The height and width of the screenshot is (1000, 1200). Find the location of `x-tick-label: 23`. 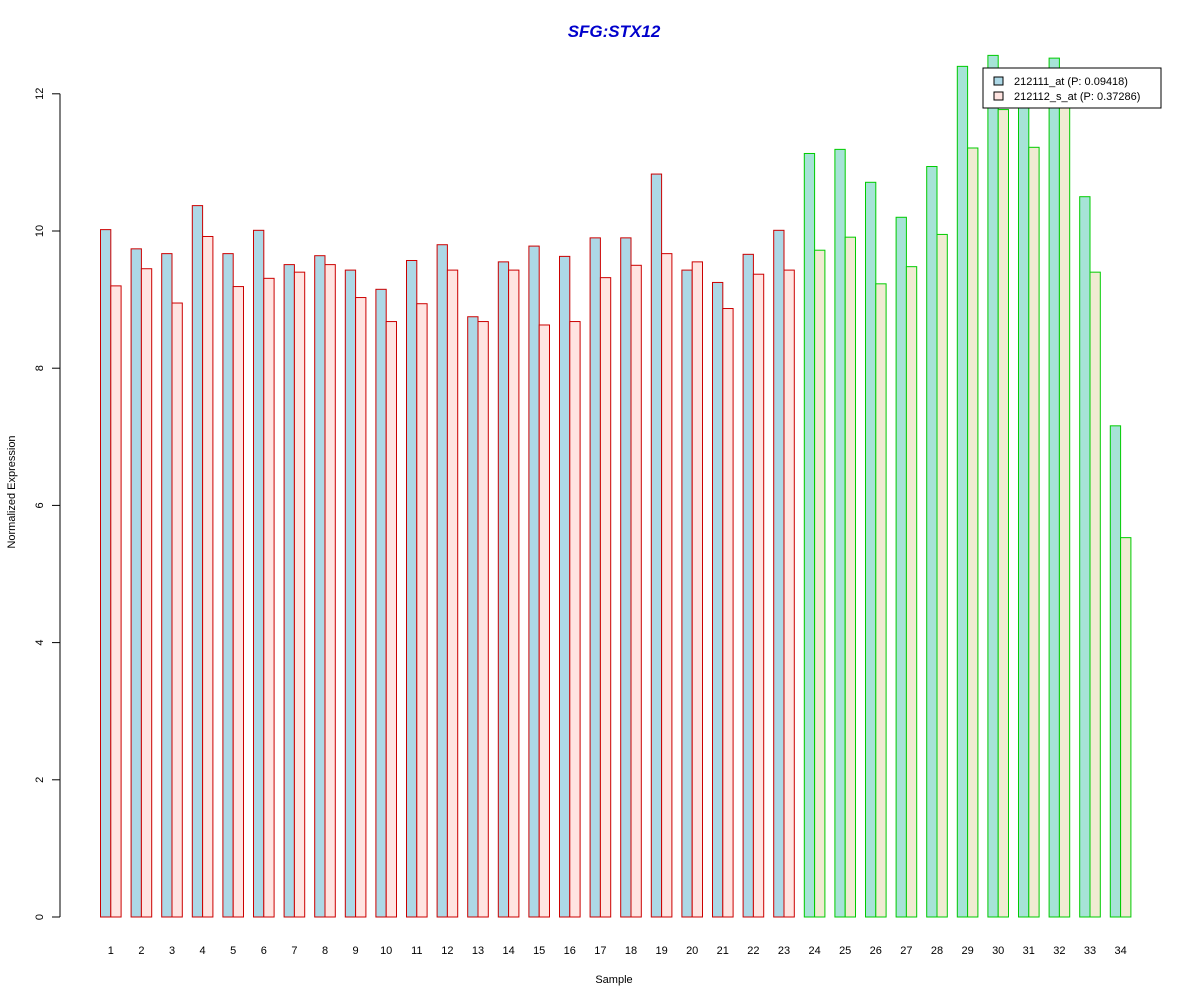

x-tick-label: 23 is located at coordinates (784, 951).